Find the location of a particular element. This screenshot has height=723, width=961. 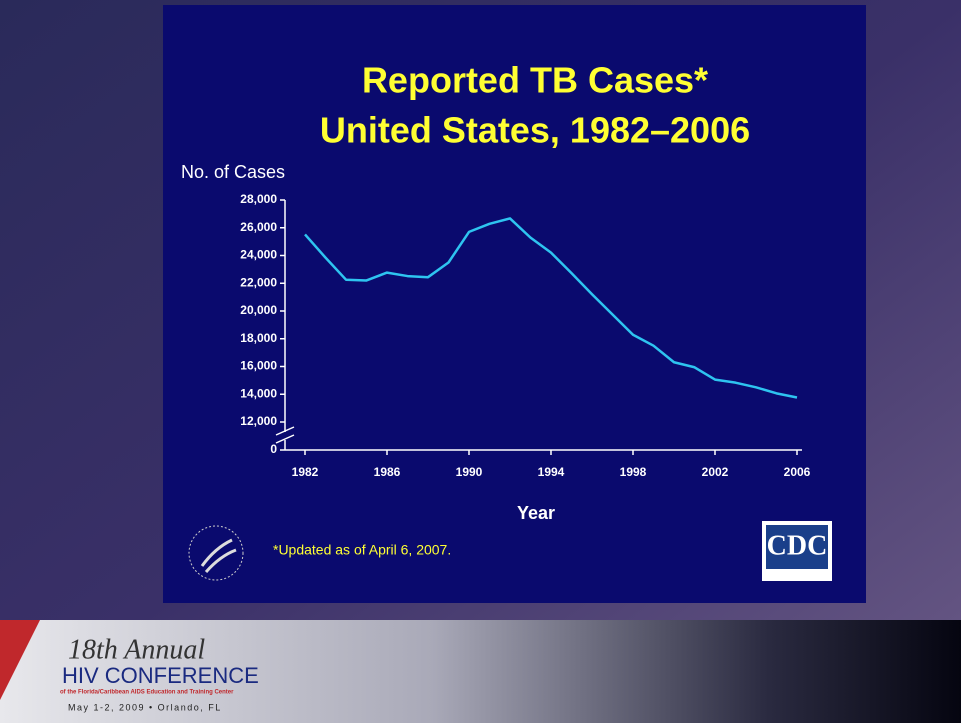

chart-title: United States, 1982–2006 is located at coordinates (535, 130).